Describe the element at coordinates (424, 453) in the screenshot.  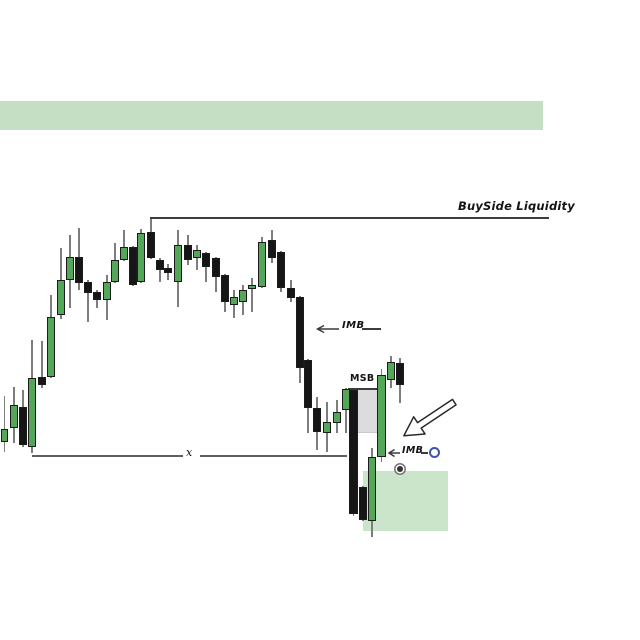
I see `imb-low-dash-icon` at that location.